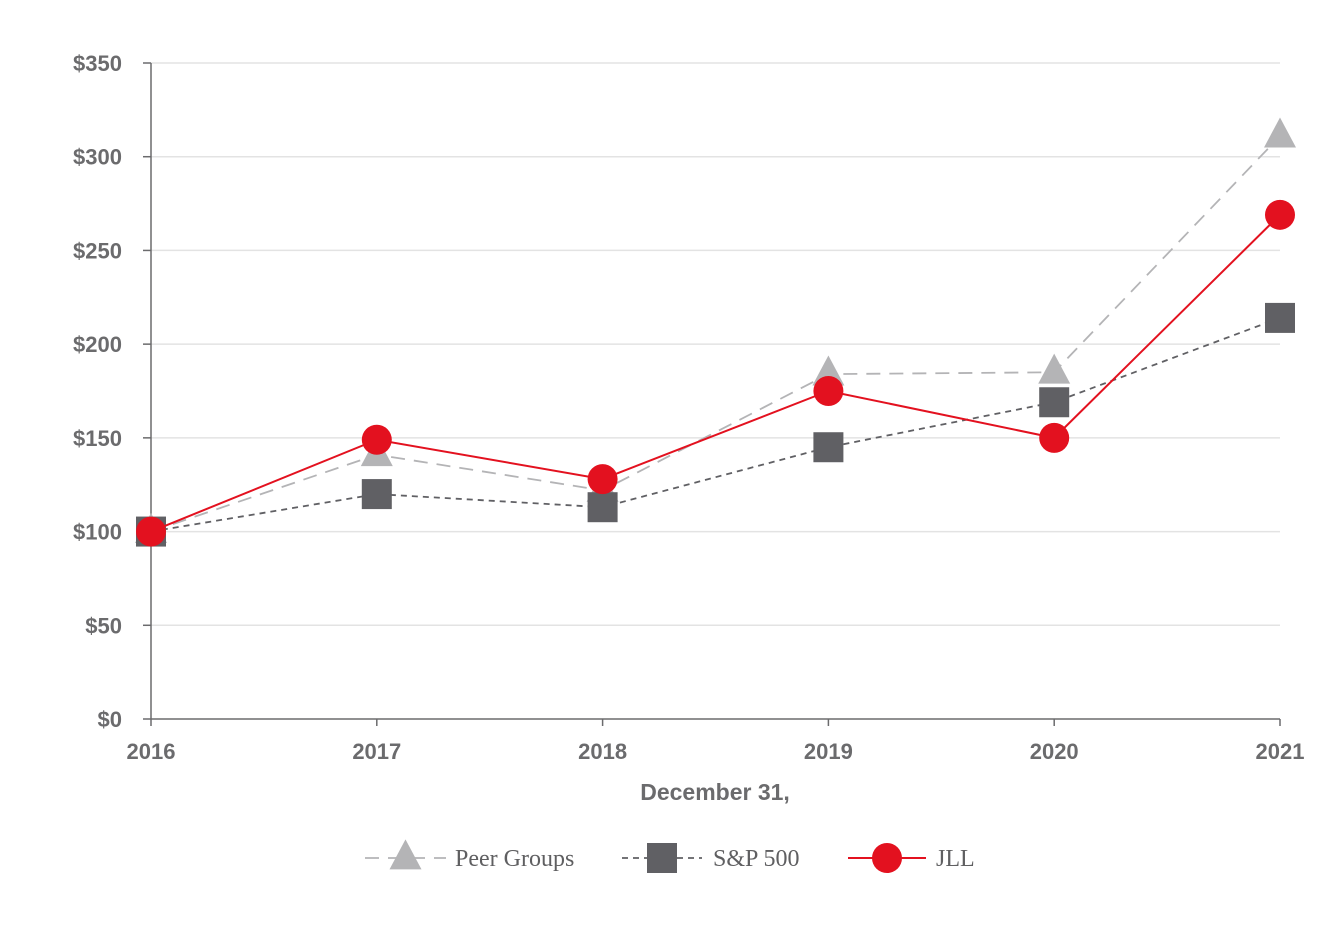  What do you see at coordinates (97, 532) in the screenshot?
I see `y-tick-label: $100` at bounding box center [97, 532].